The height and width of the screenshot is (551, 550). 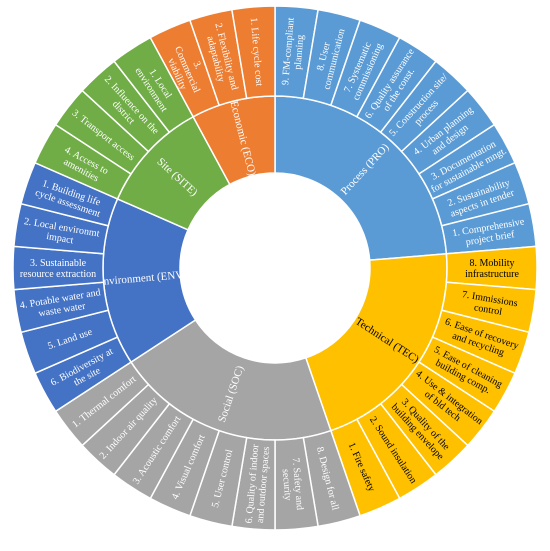 I want to click on center-hole, so click(x=275, y=268).